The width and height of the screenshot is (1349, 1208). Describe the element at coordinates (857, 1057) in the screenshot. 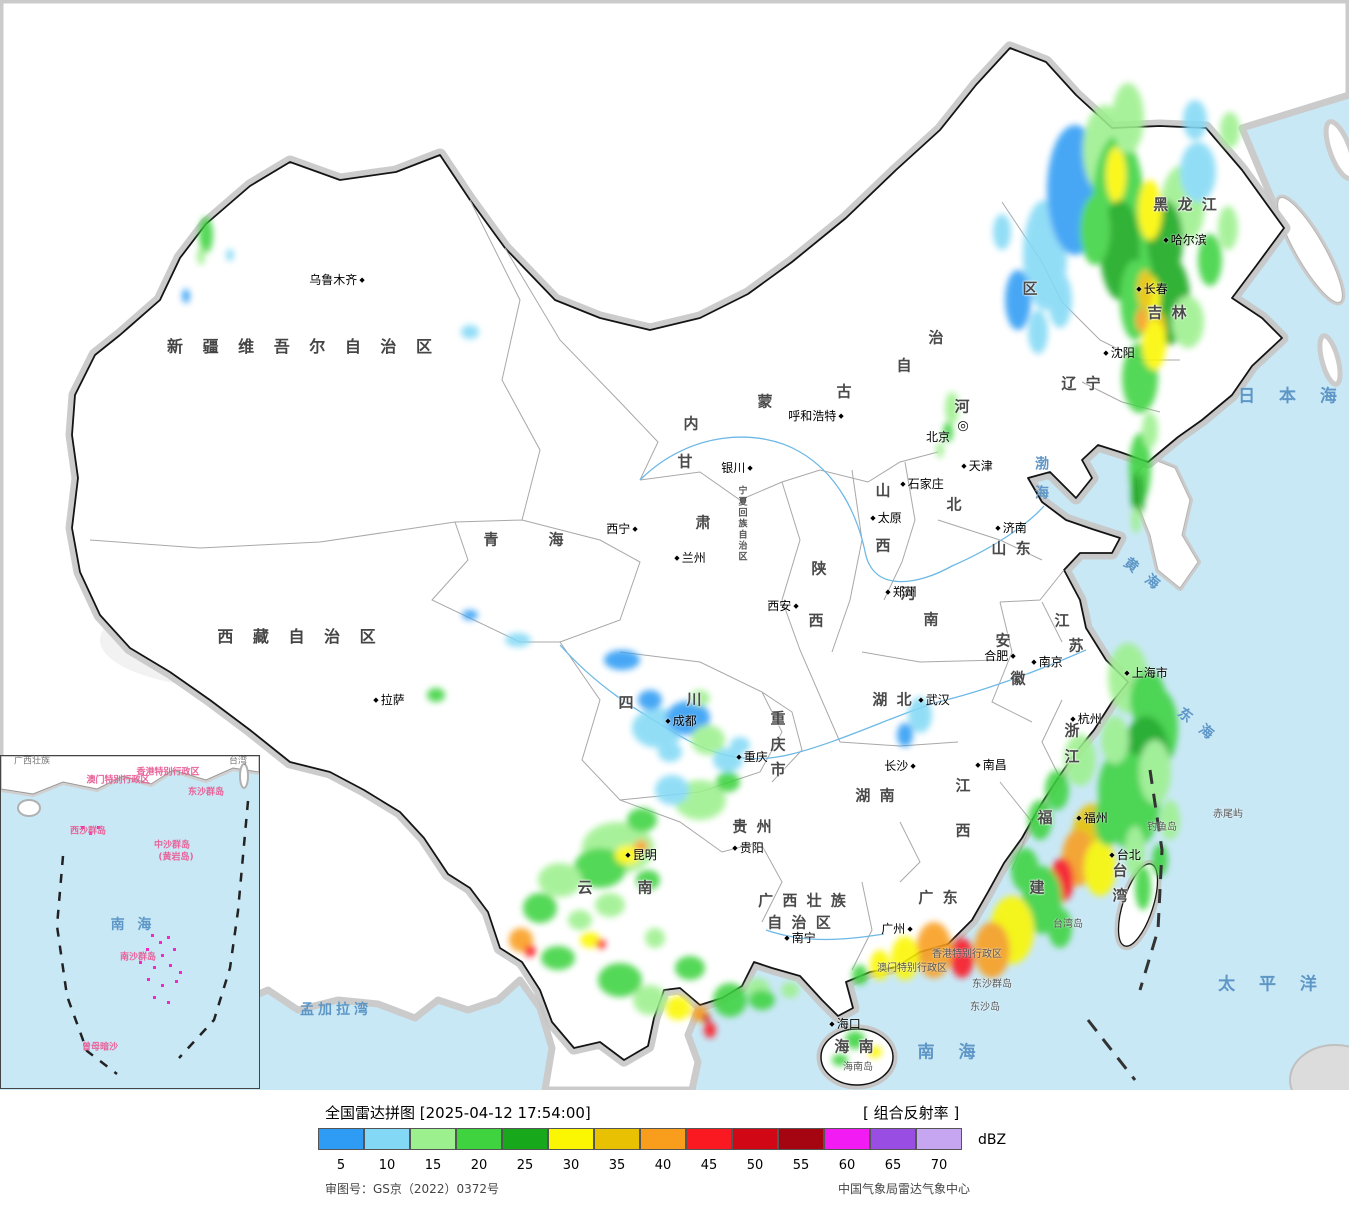

I see `hainan-island` at that location.